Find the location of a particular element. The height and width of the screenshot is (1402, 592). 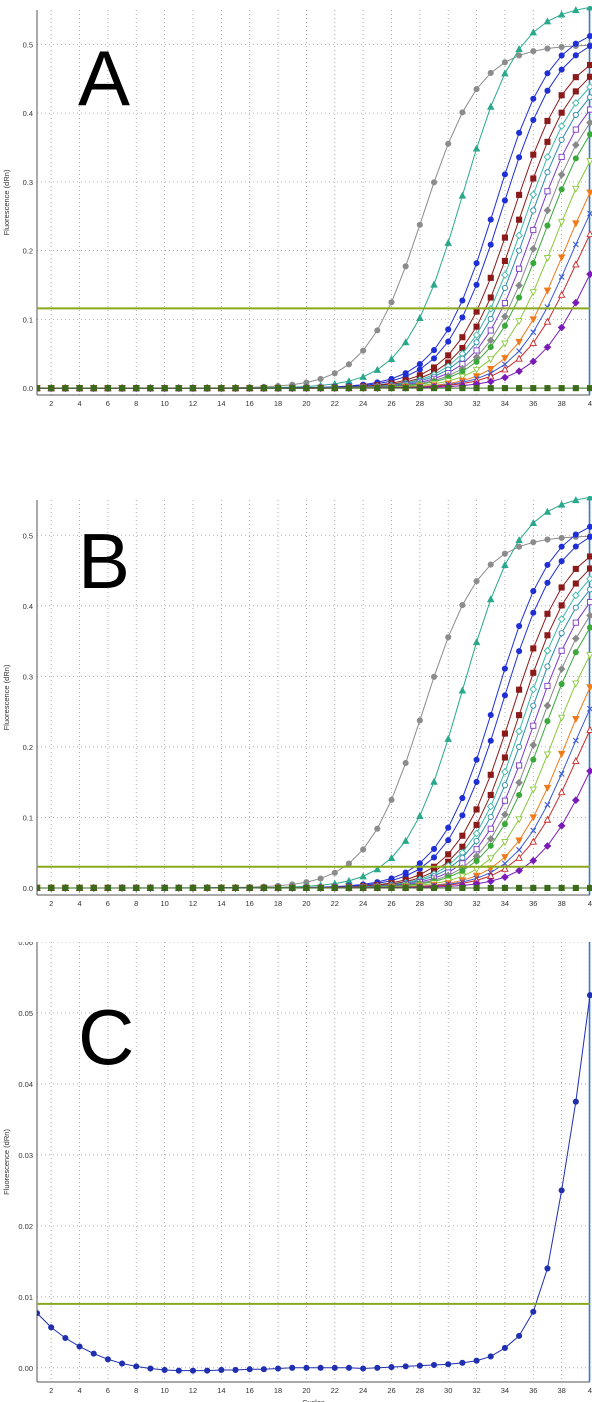

x-tick-label: 20 is located at coordinates (306, 903).